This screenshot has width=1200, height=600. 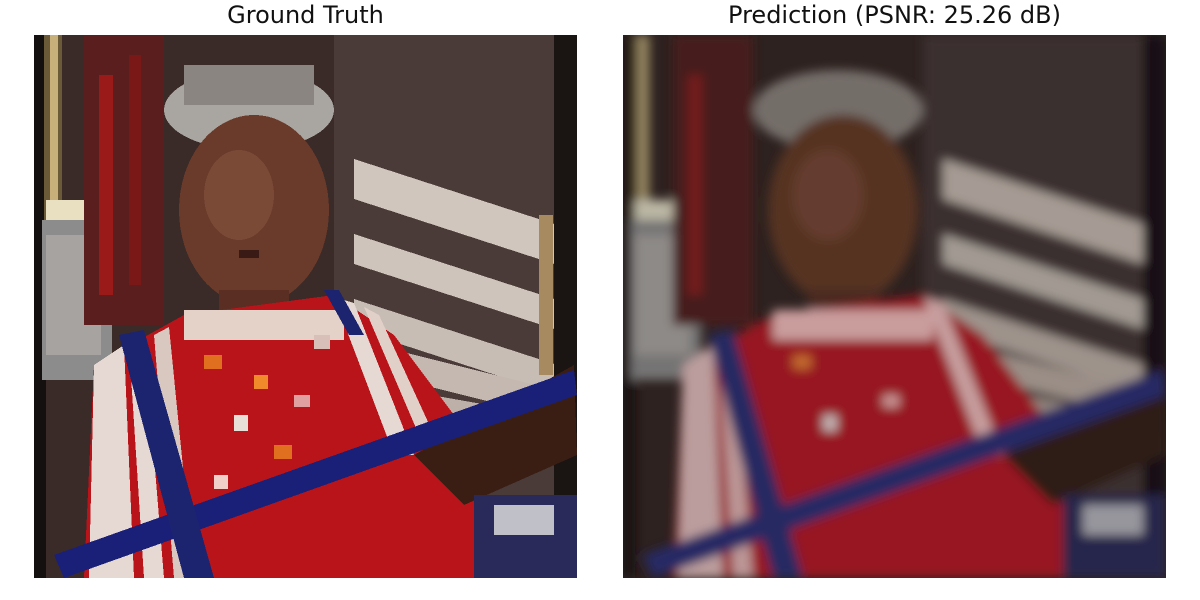 I want to click on ground-truth-title: Ground Truth, so click(x=305, y=15).